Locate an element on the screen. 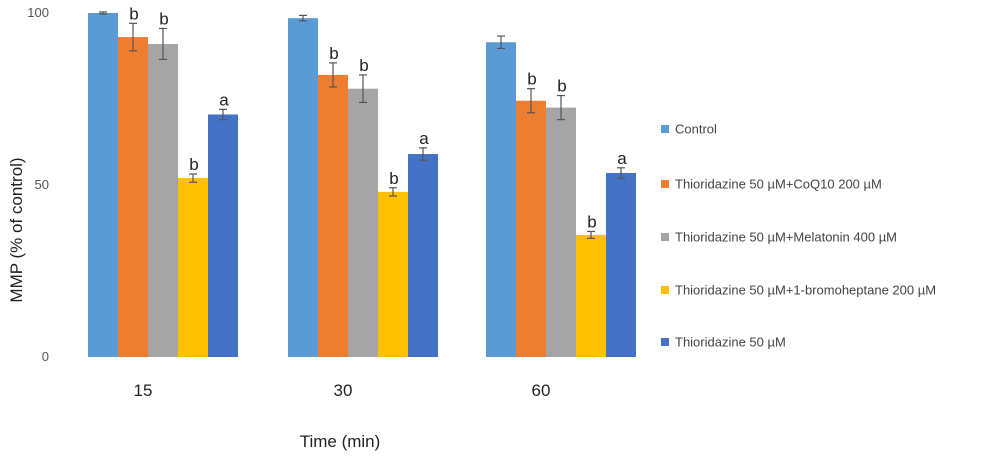  y-tick-label: 0 is located at coordinates (45, 356).